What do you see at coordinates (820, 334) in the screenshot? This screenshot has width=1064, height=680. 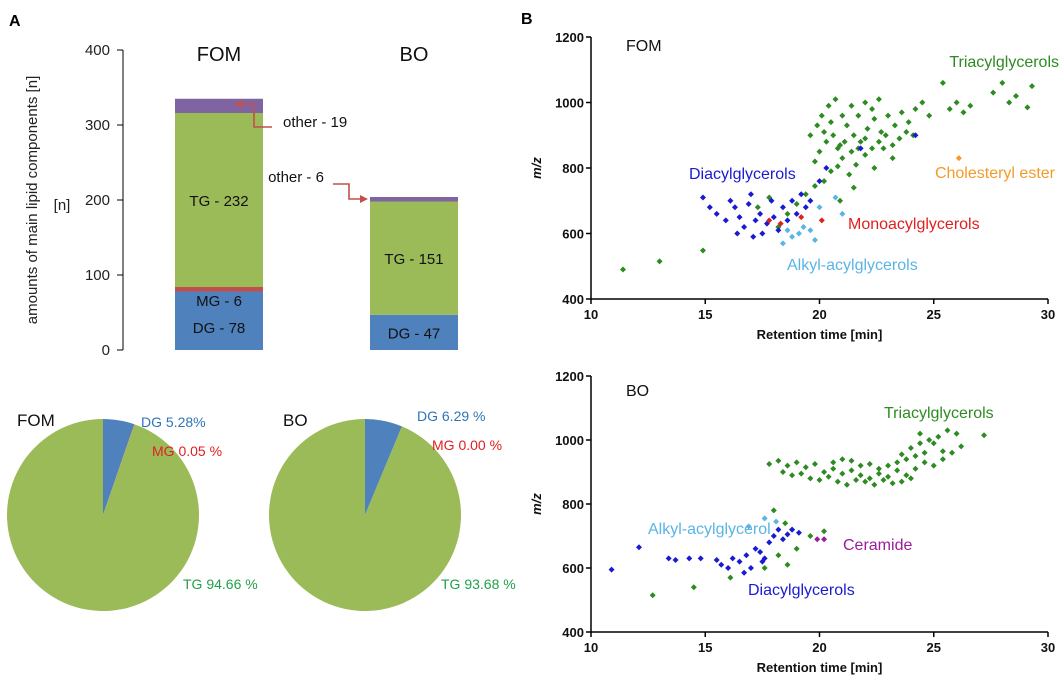 I see `scatter-x-axis-label: Retention time [min]` at bounding box center [820, 334].